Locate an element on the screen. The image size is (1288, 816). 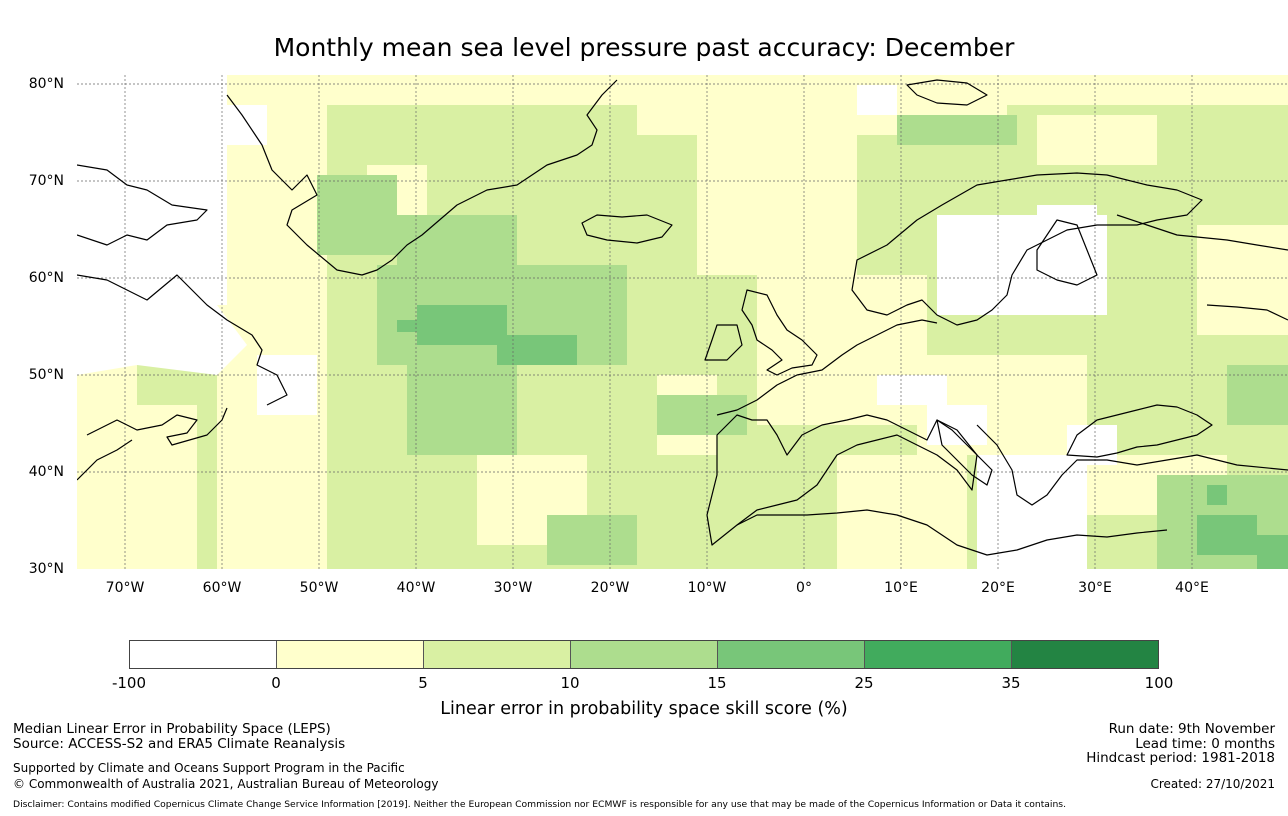
created-date: Created: 27/10/2021 is located at coordinates (1212, 784).